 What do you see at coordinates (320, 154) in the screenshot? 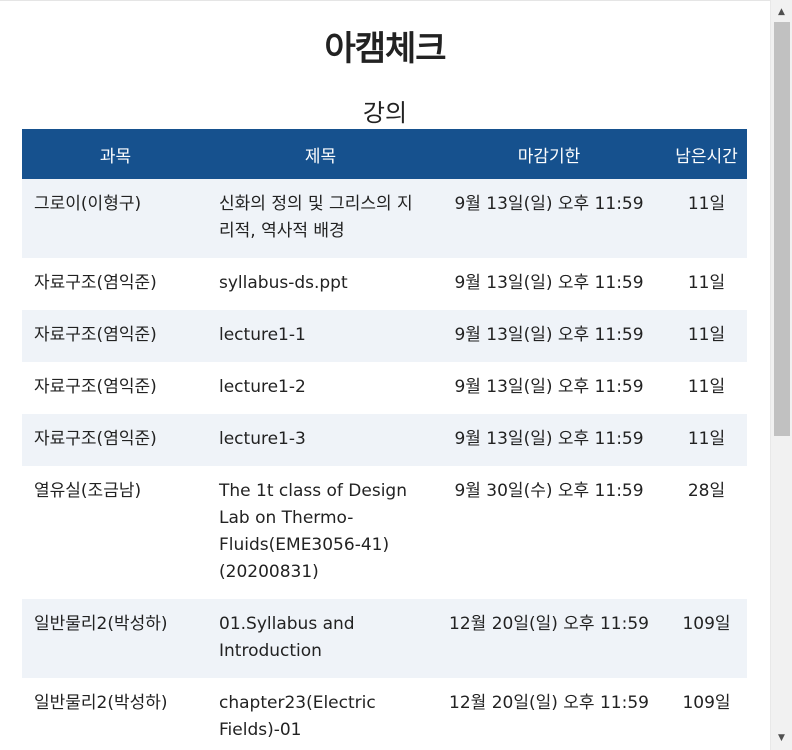
I see `column-header-title: 제목` at bounding box center [320, 154].